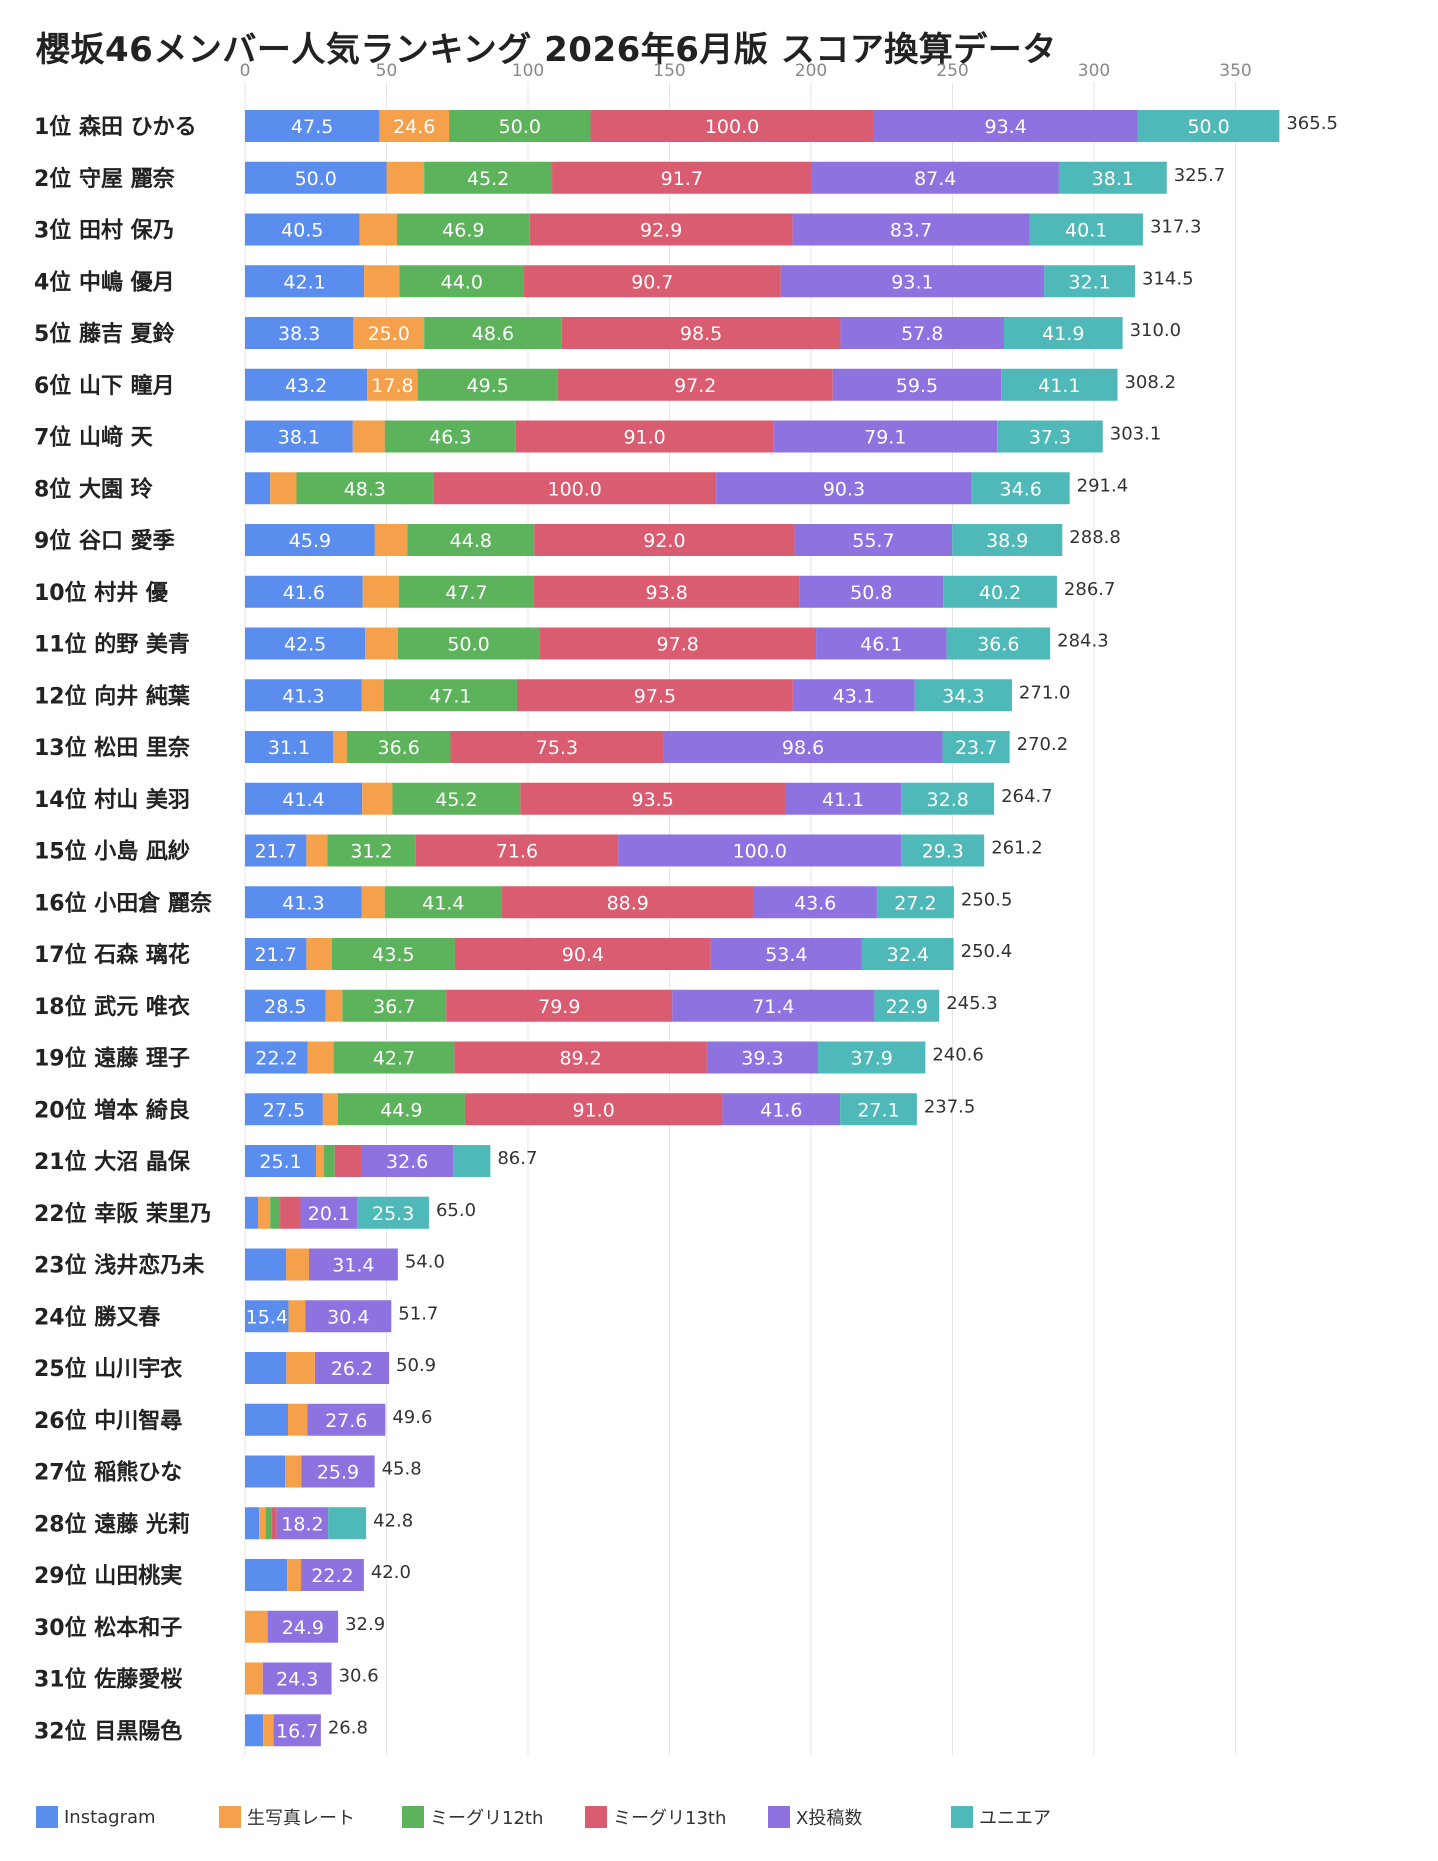 This screenshot has width=1438, height=1861. What do you see at coordinates (786, 955) in the screenshot?
I see `segment-value-label: 53.4` at bounding box center [786, 955].